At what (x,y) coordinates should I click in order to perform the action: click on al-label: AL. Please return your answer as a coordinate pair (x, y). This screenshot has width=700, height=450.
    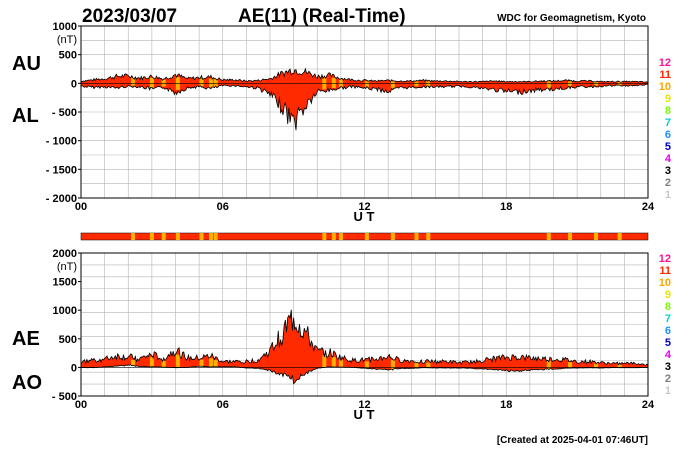
    Looking at the image, I should click on (25, 116).